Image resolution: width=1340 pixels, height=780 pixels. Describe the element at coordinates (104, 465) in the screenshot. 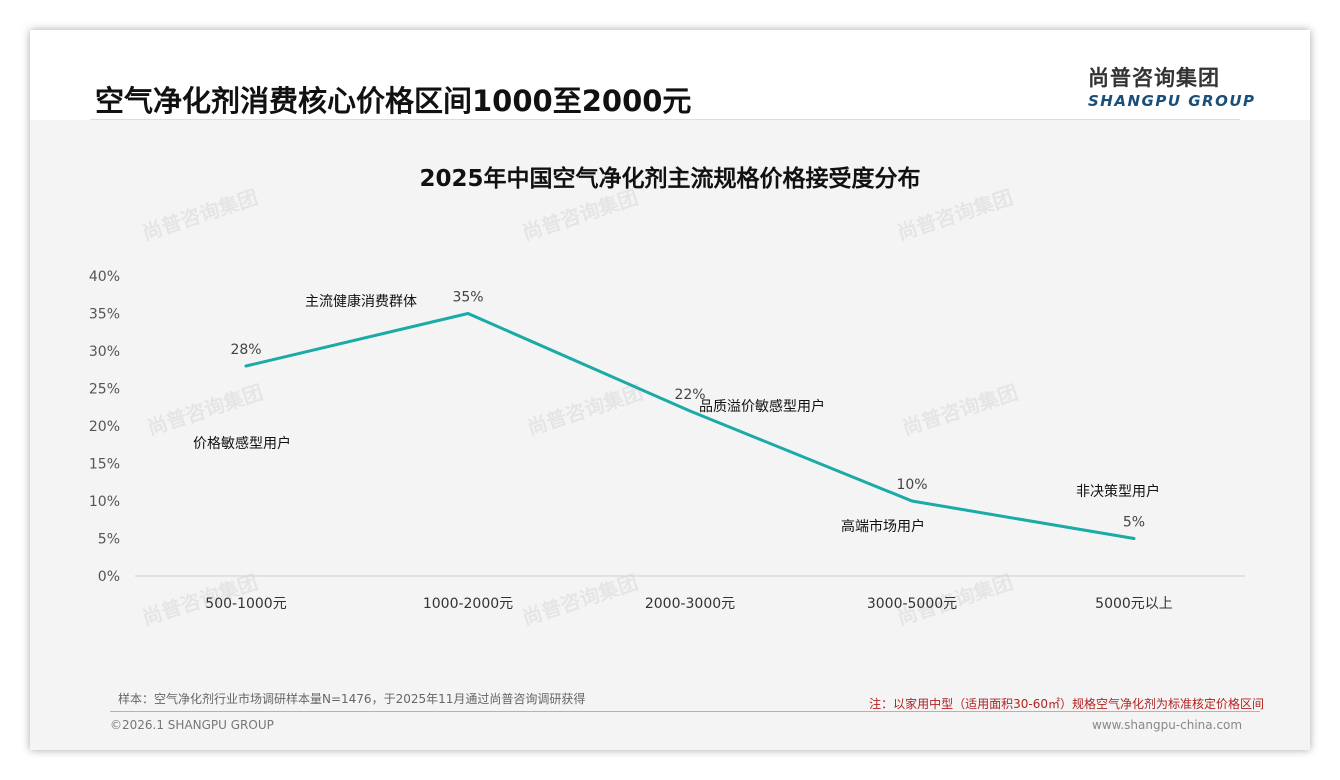

I see `y-tick-label: 15%` at that location.